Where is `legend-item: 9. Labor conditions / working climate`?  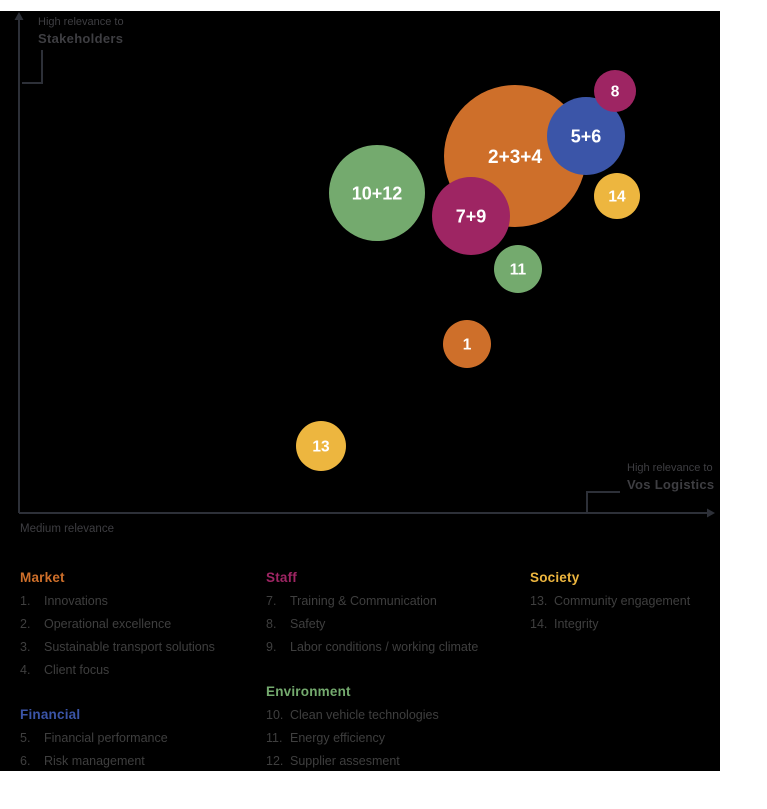
legend-item: 9. Labor conditions / working climate is located at coordinates (394, 647).